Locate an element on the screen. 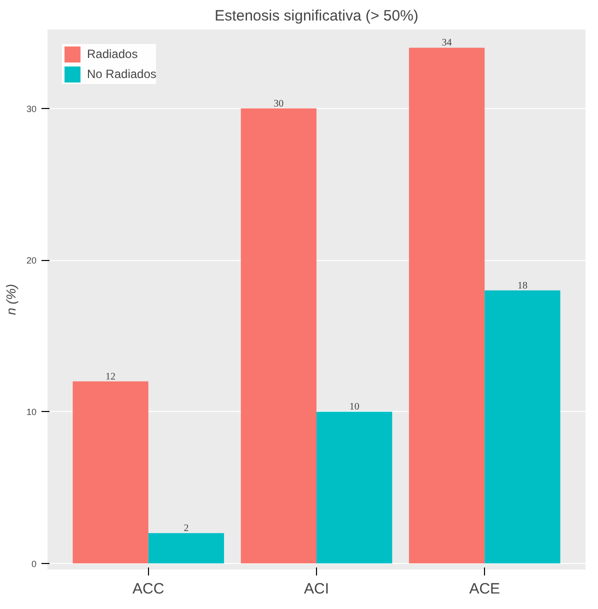 The width and height of the screenshot is (598, 609). y-tick-label: 0 is located at coordinates (34, 563).